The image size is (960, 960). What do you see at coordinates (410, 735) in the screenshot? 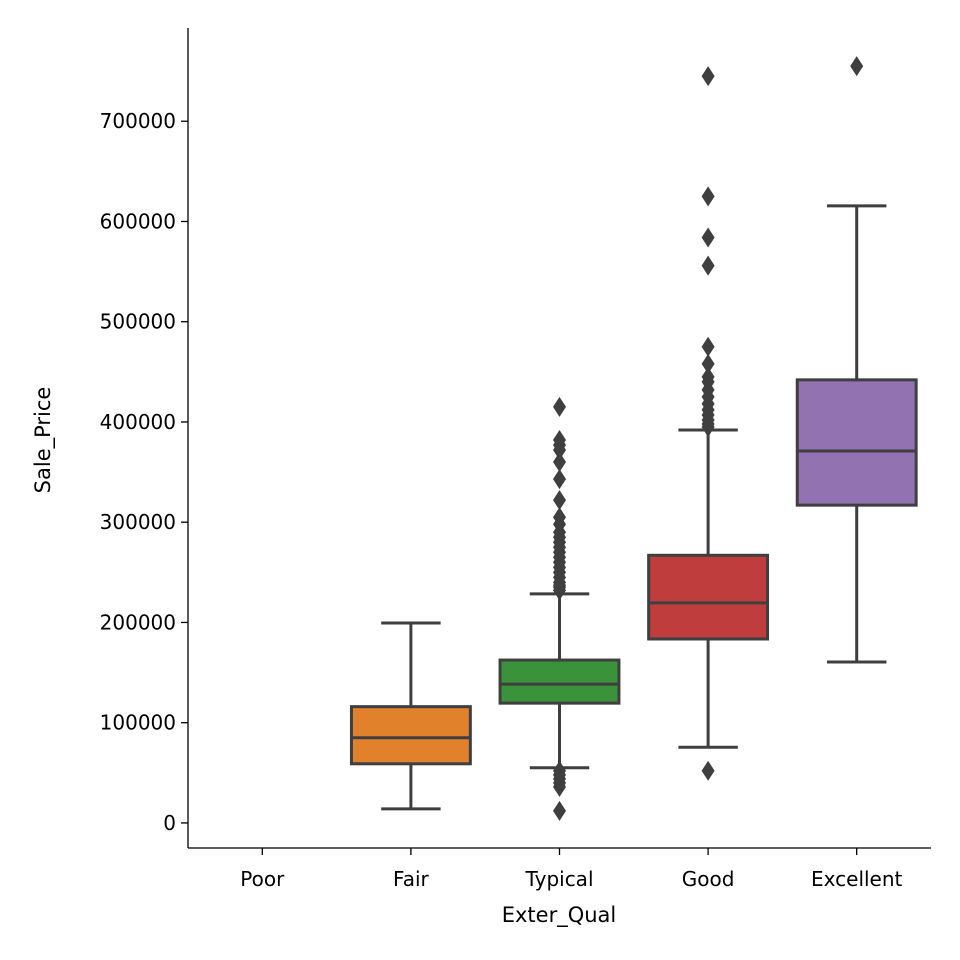
I see `box-fair` at bounding box center [410, 735].